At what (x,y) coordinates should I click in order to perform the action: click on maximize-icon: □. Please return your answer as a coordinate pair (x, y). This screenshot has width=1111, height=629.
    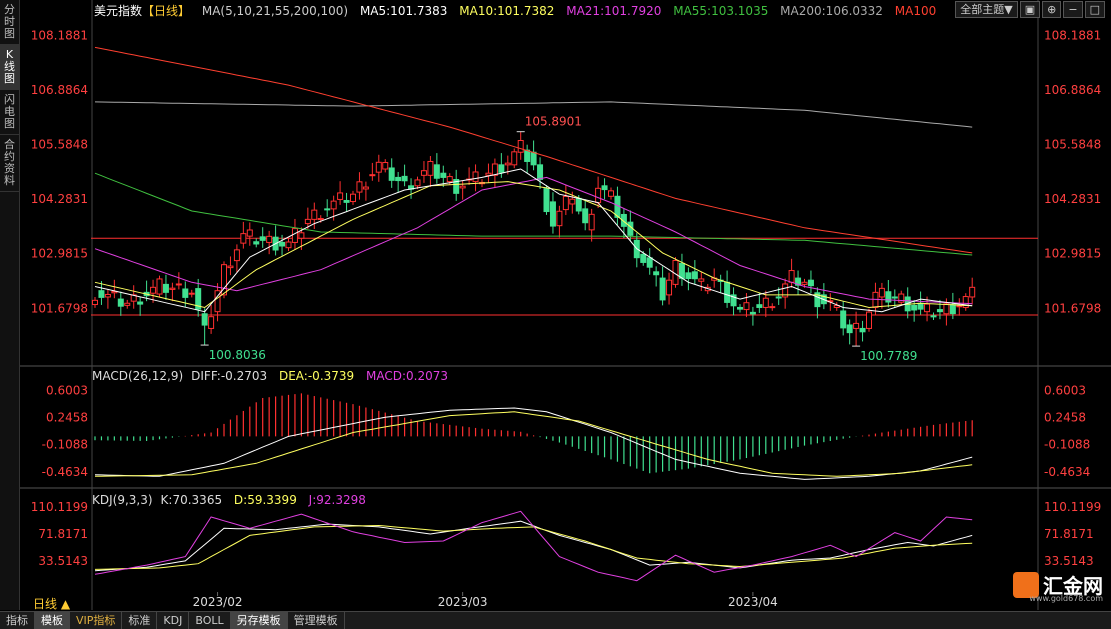
    Looking at the image, I should click on (1094, 9).